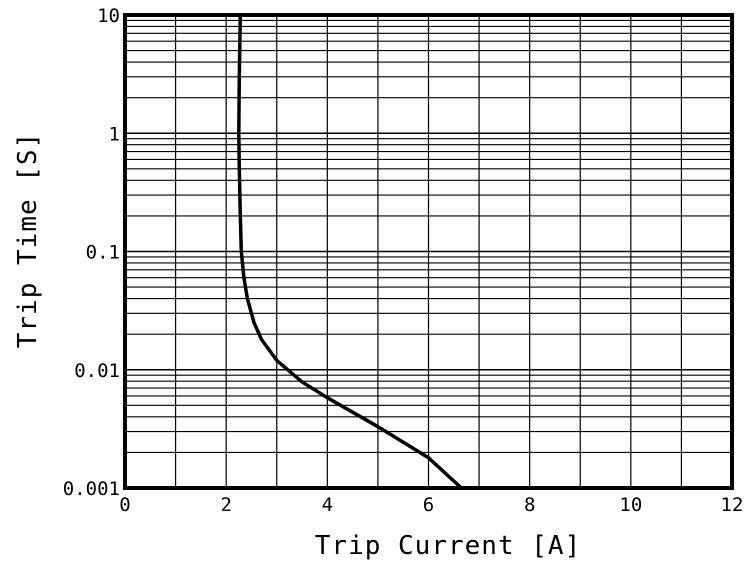 This screenshot has height=562, width=748. What do you see at coordinates (327, 505) in the screenshot?
I see `x-tick-label: 4` at bounding box center [327, 505].